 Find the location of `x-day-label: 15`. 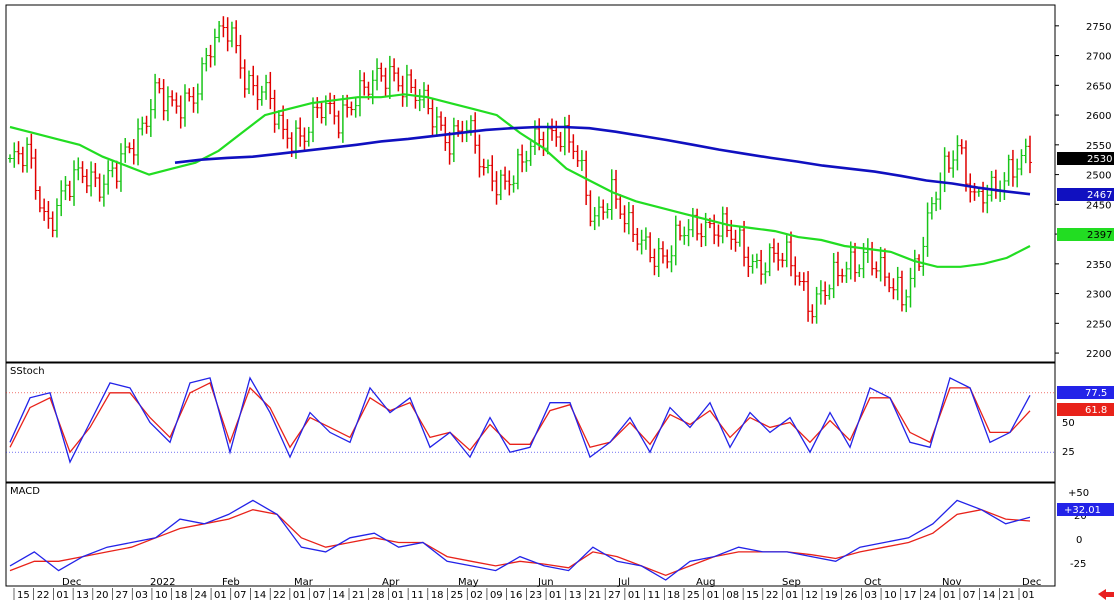

x-day-label: 15 is located at coordinates (752, 595).